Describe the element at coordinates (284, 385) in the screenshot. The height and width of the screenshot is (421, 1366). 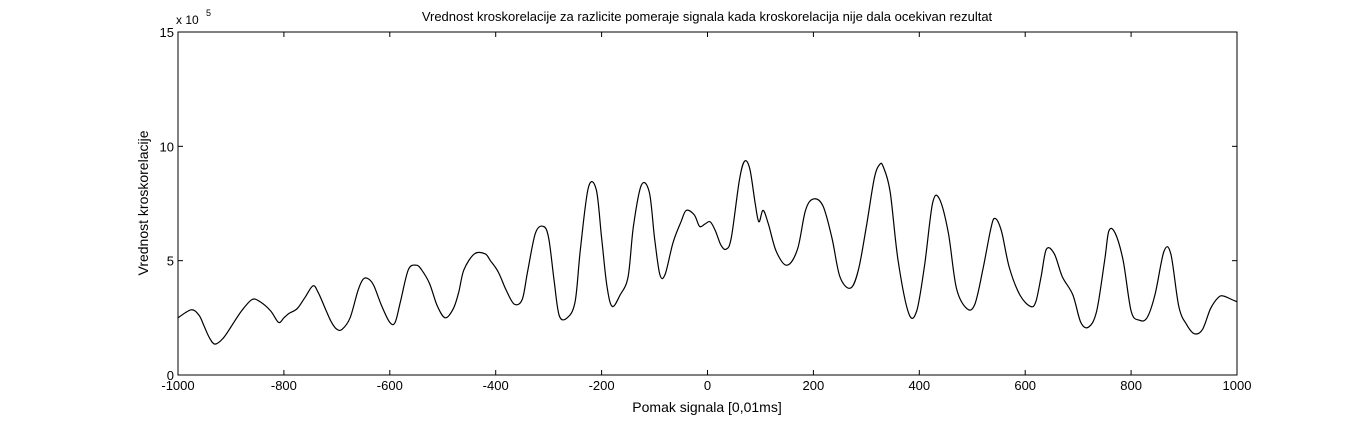
I see `x-tick-label: -800` at that location.